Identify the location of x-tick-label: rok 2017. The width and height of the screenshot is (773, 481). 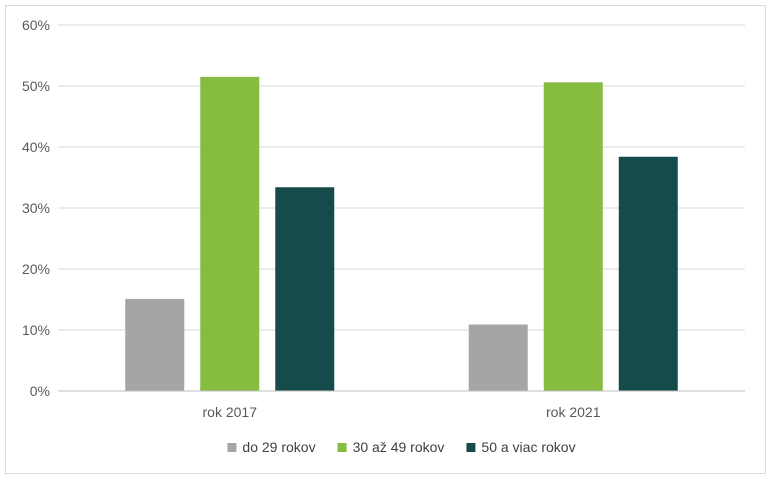
(230, 412).